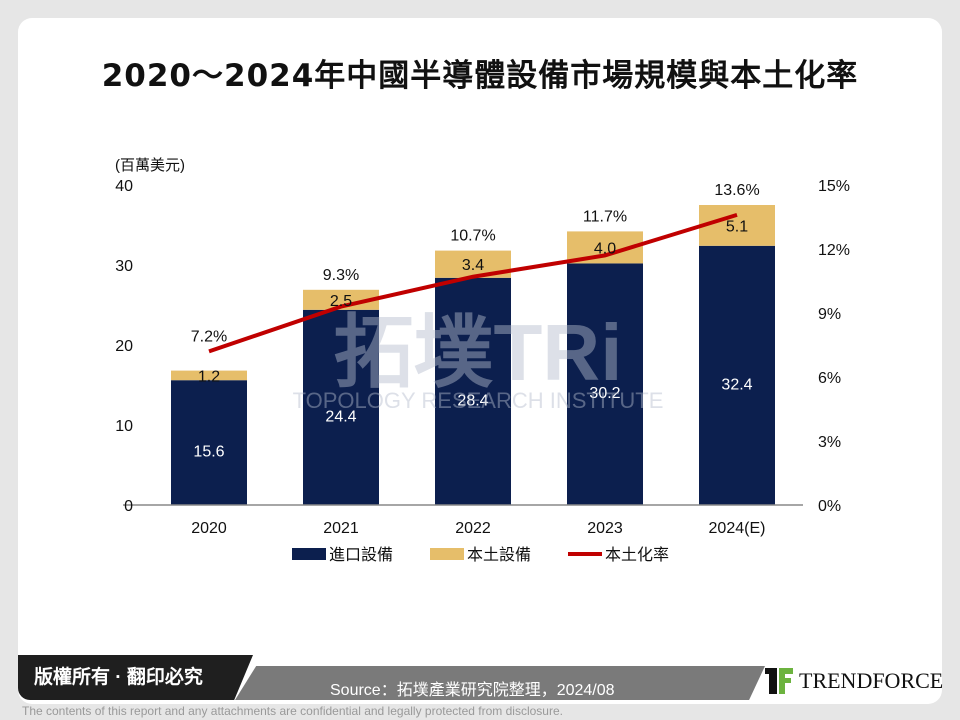 This screenshot has width=960, height=720. Describe the element at coordinates (605, 216) in the screenshot. I see `label-rate-2023: 11.7%` at that location.